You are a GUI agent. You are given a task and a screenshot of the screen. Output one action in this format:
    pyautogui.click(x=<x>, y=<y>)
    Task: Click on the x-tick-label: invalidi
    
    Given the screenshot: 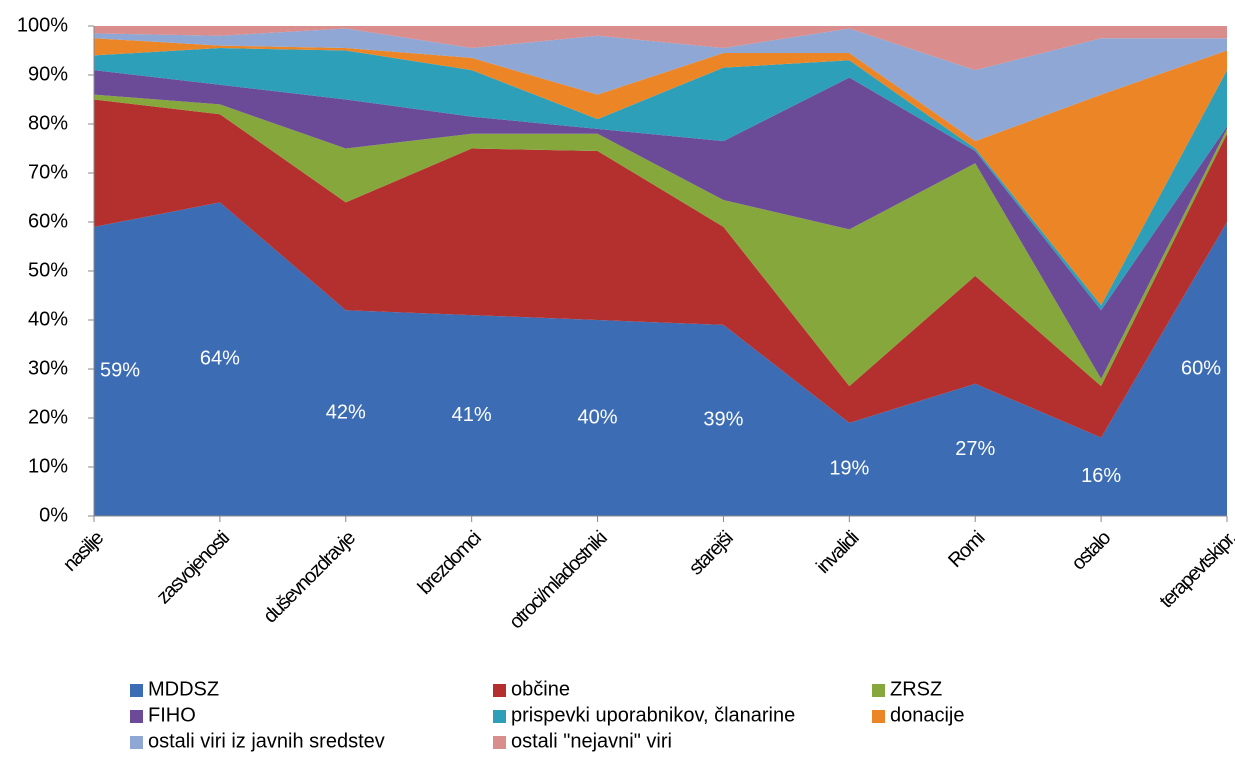 What is the action you would take?
    pyautogui.click(x=837, y=552)
    